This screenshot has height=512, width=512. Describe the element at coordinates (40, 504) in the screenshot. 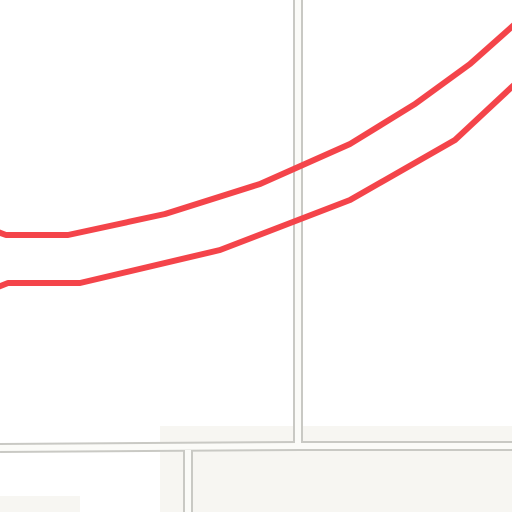

I see `lot-block-bottom-left` at that location.